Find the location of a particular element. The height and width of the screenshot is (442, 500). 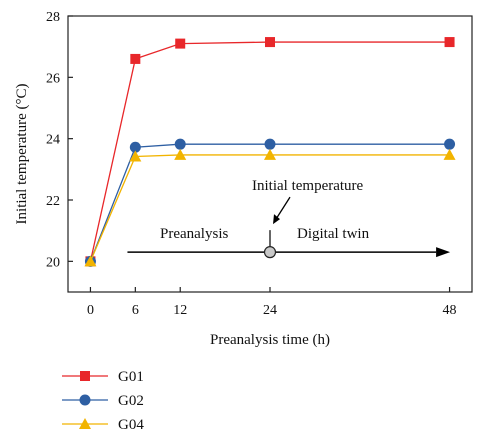

legend-item-g01: G01 is located at coordinates (103, 377).